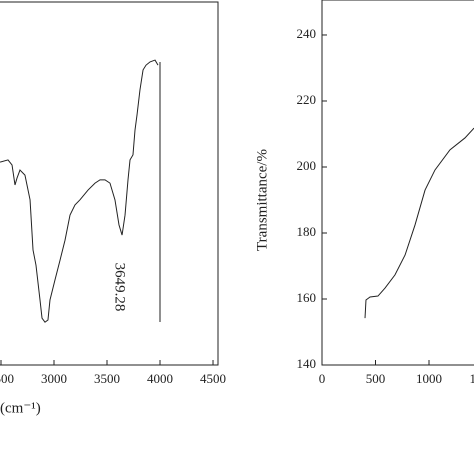  I want to click on y-tick-label: 140, so click(307, 363).